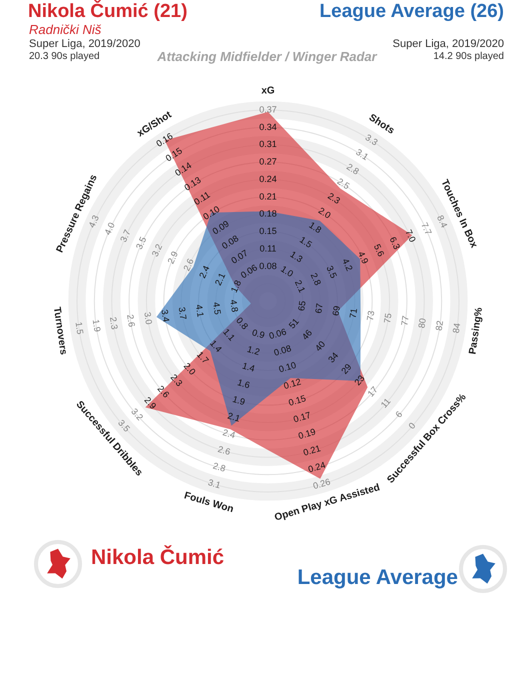  What do you see at coordinates (108, 12) in the screenshot?
I see `text: Nikola Čumić (21)` at bounding box center [108, 12].